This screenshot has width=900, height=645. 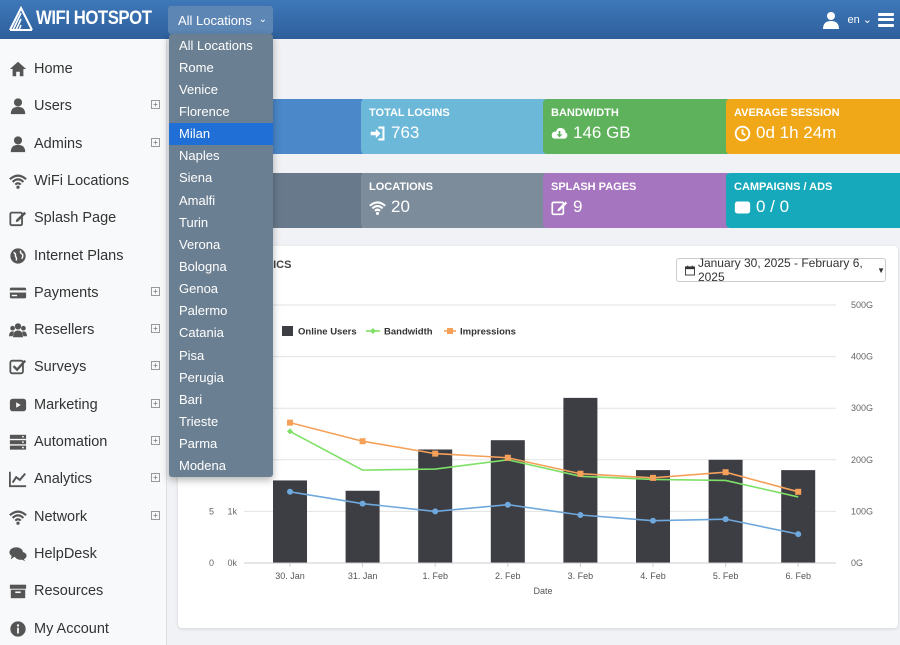 I want to click on location-option: Bologna, so click(x=203, y=266).